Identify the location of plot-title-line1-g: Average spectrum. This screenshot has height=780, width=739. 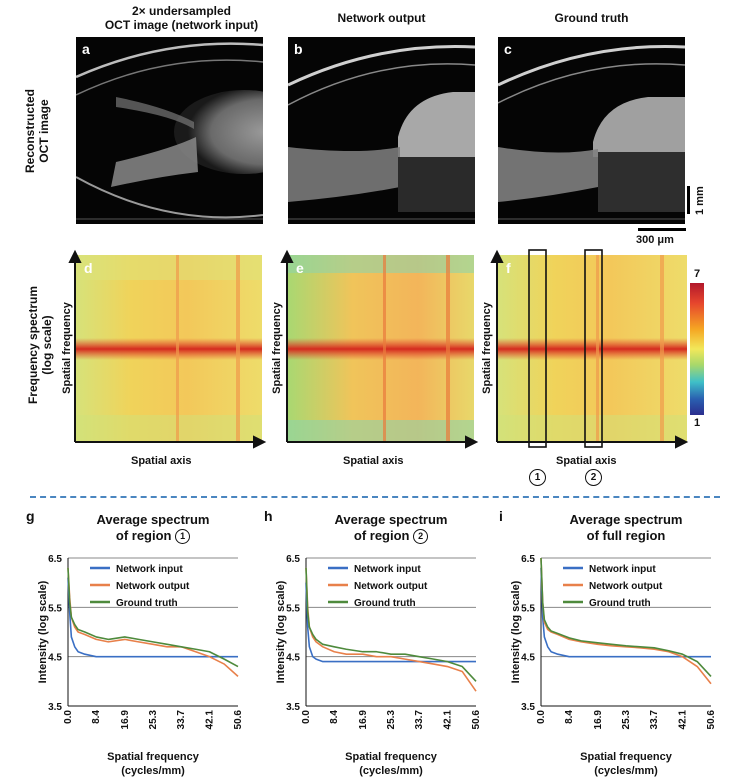
(153, 519).